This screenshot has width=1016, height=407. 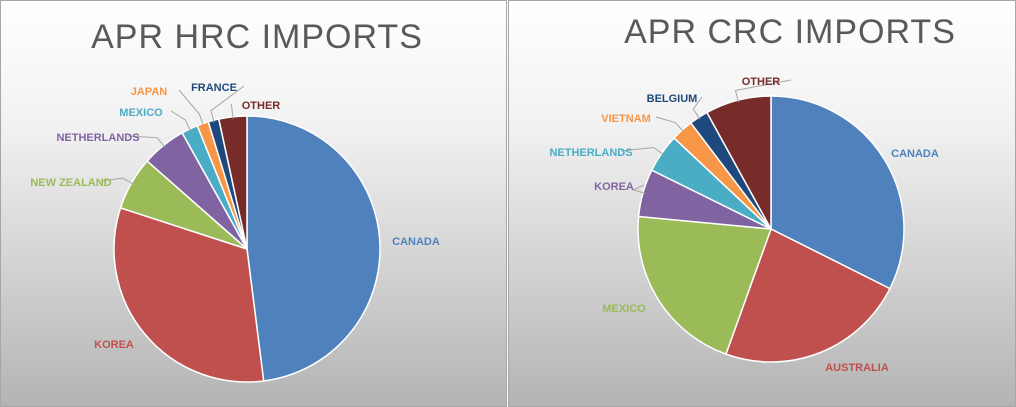 What do you see at coordinates (257, 37) in the screenshot?
I see `chart-title: APR HRC IMPORTS` at bounding box center [257, 37].